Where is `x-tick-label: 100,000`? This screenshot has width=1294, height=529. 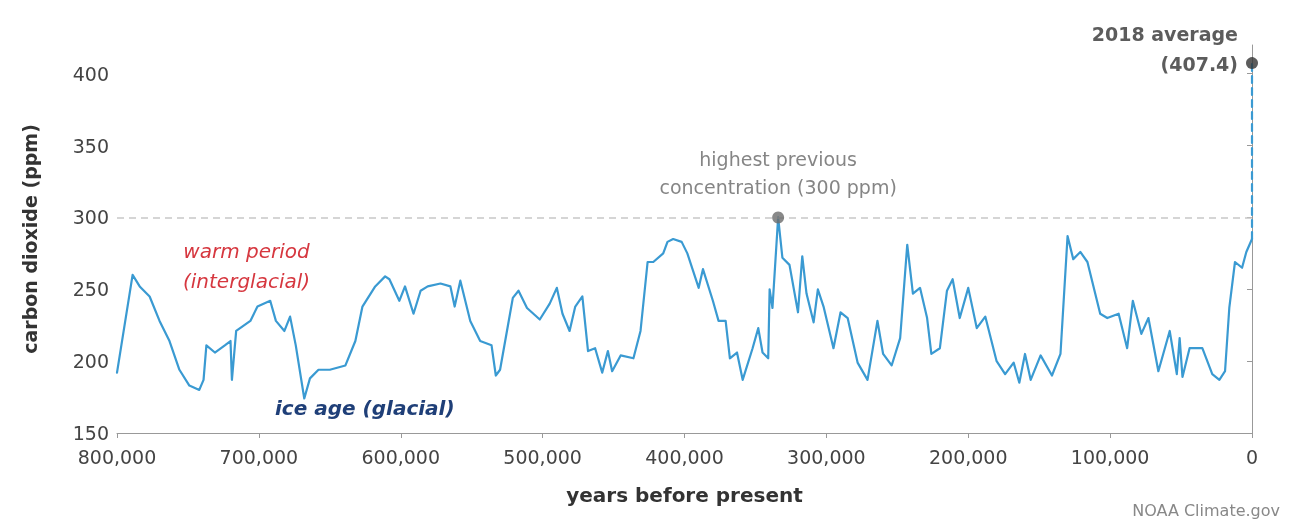
x-tick-label: 100,000 is located at coordinates (1110, 456).